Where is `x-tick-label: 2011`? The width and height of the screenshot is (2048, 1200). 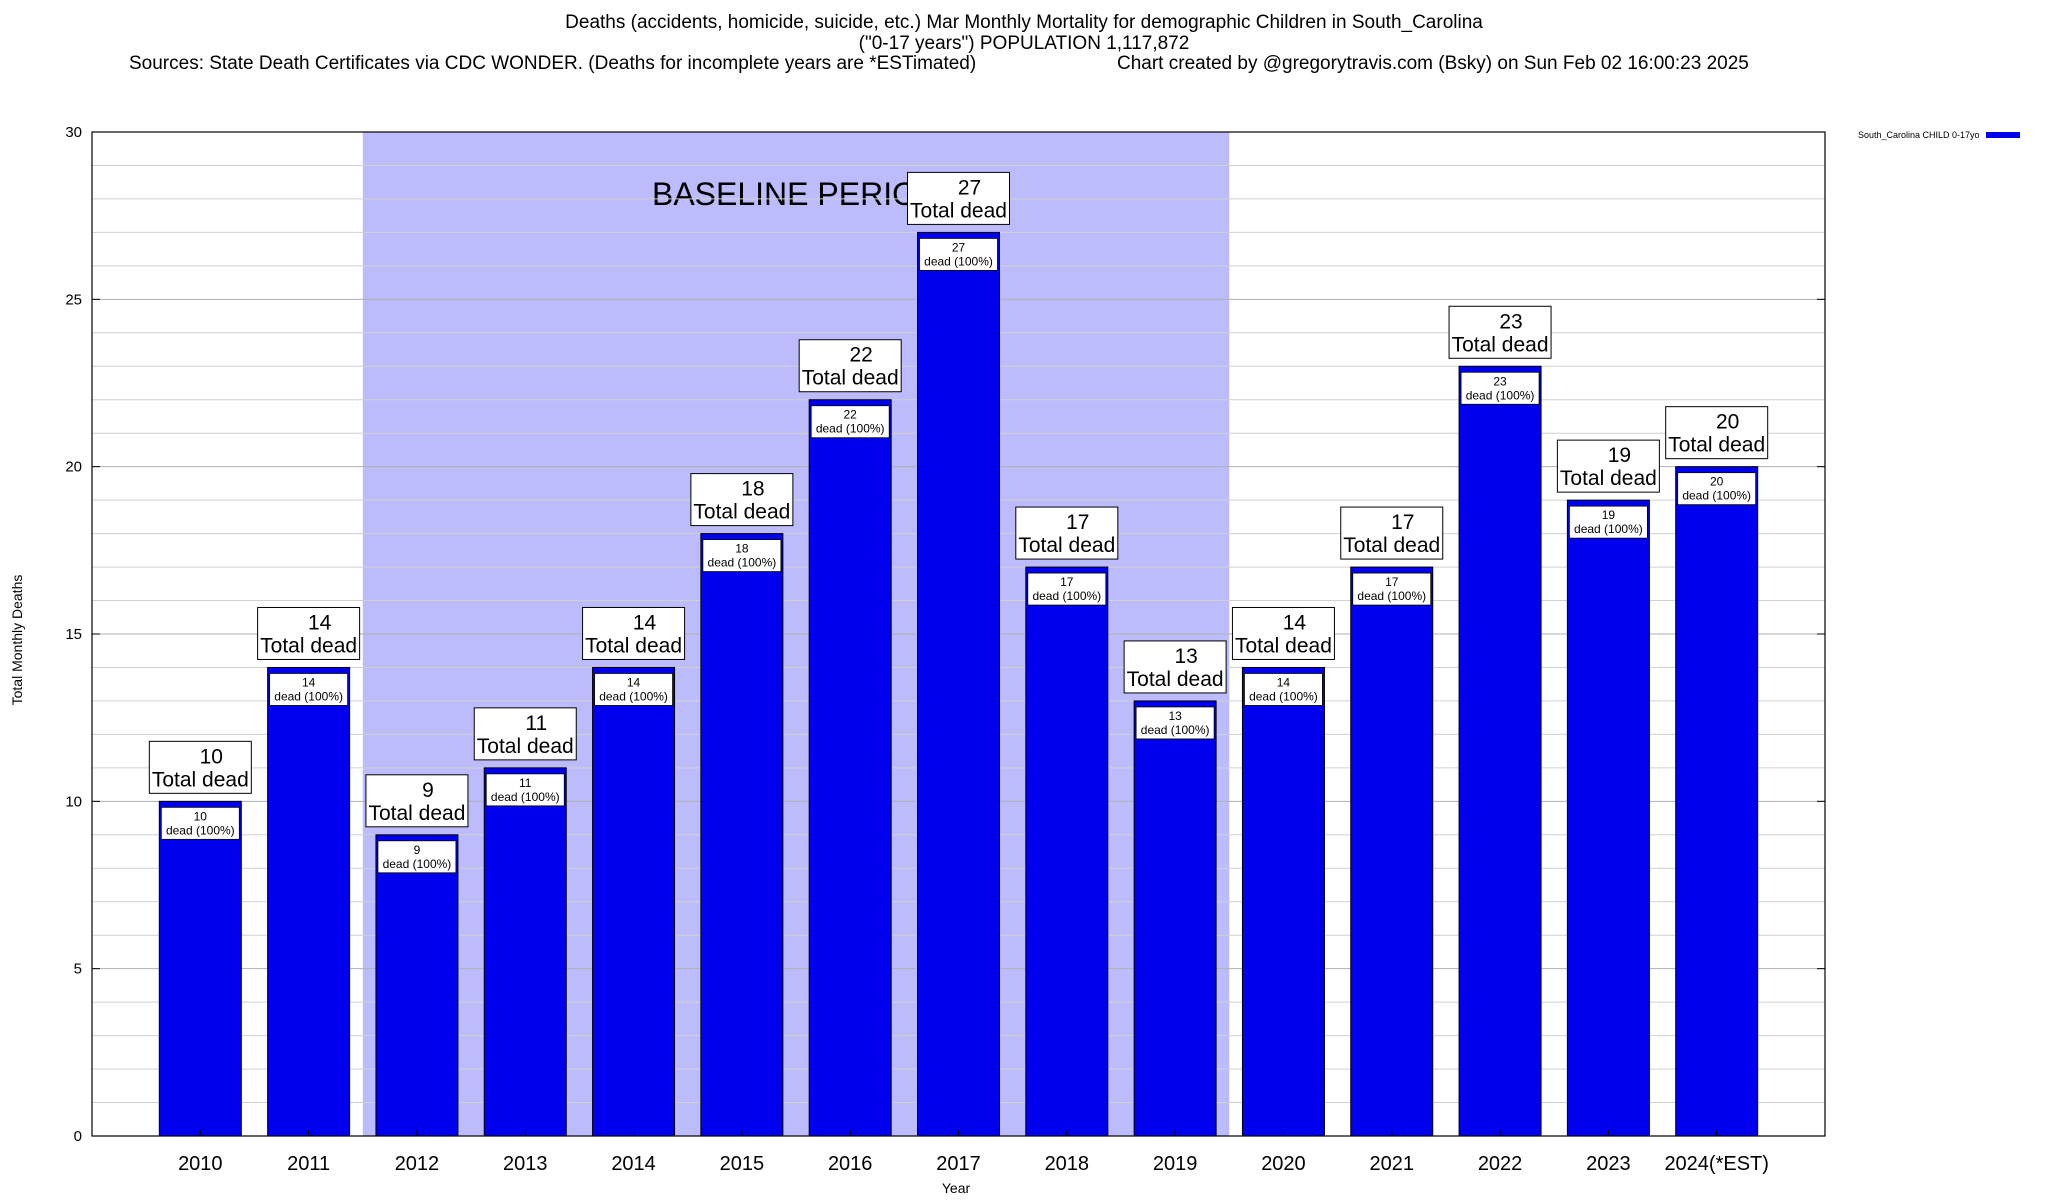
x-tick-label: 2011 is located at coordinates (308, 1164).